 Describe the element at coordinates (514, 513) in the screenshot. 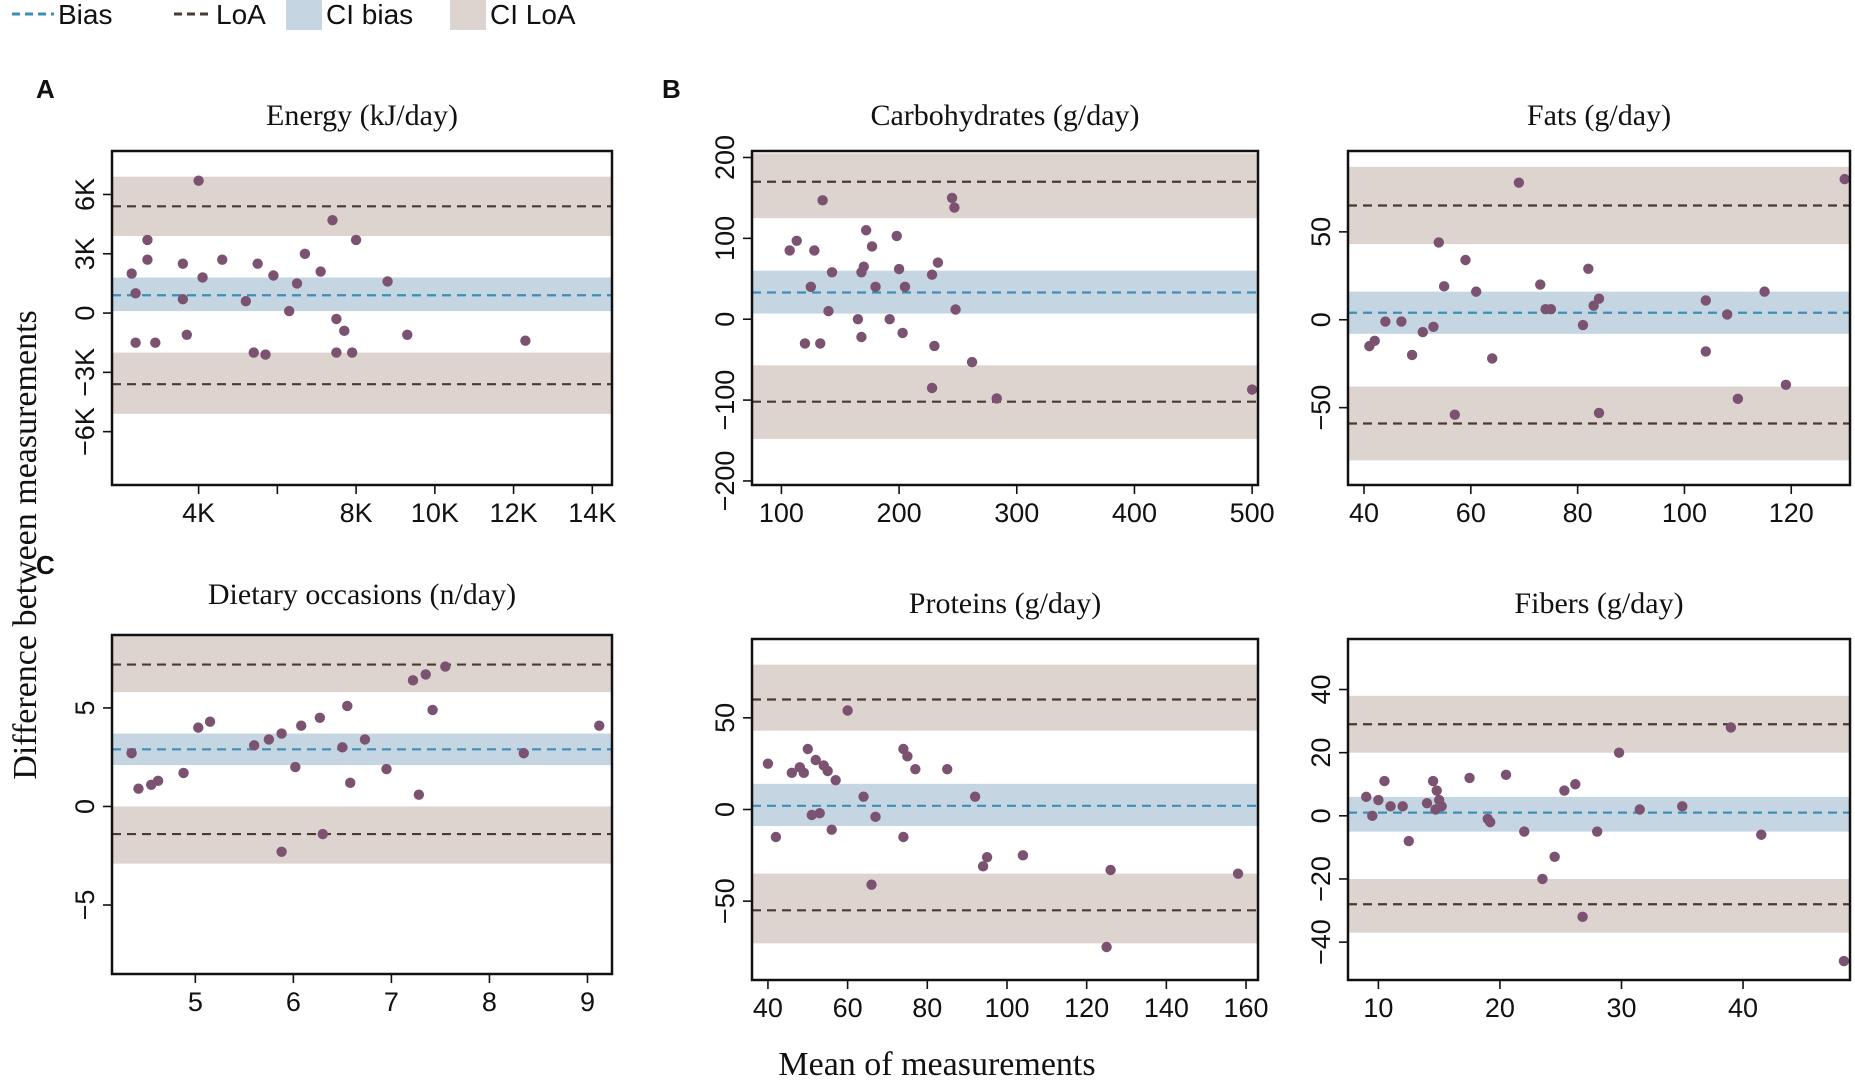

I see `energy-xtick-label-3: 12K` at that location.